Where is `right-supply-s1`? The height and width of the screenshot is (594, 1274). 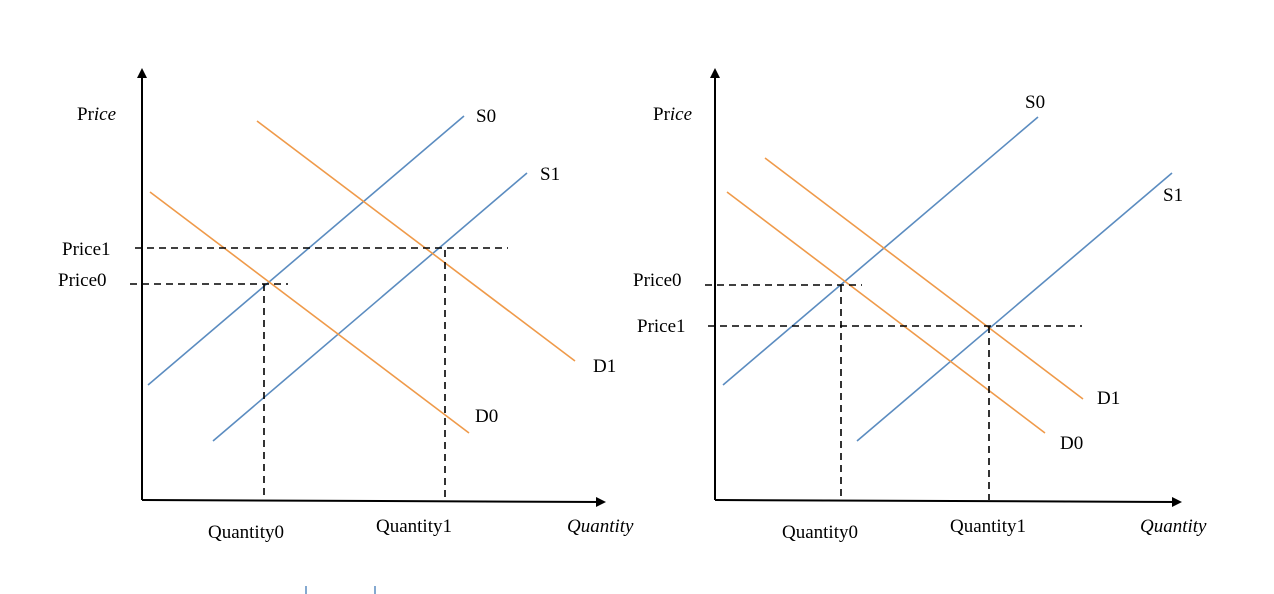
right-supply-s1 is located at coordinates (1014, 307).